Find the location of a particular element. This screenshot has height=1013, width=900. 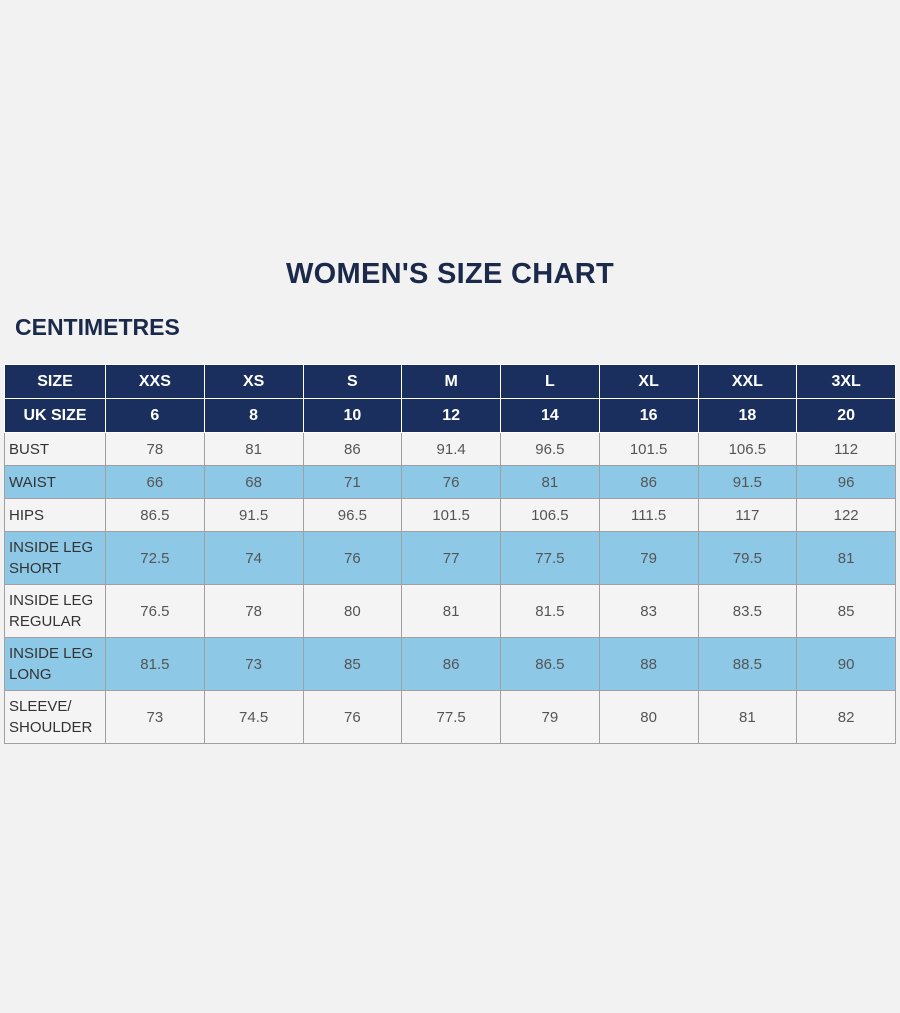

cell: 18 is located at coordinates (747, 415).